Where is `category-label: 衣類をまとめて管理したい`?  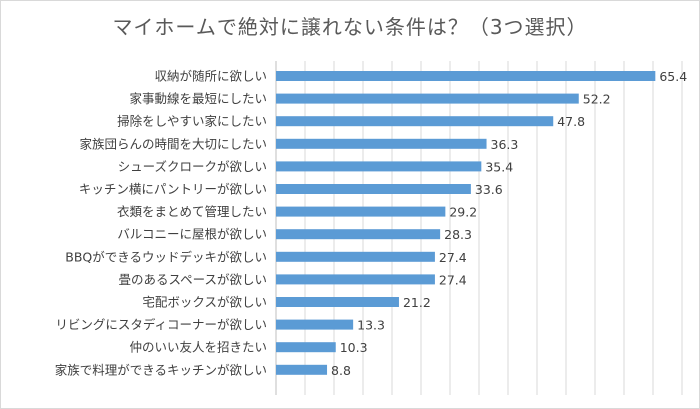
category-label: 衣類をまとめて管理したい is located at coordinates (192, 211).